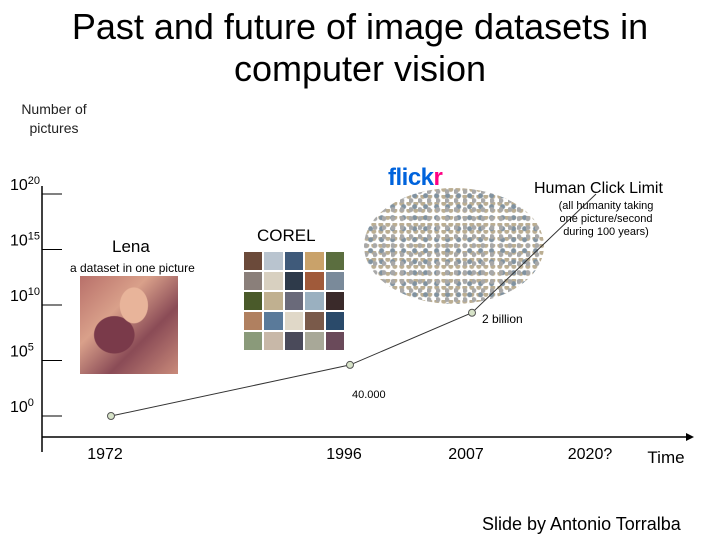 This screenshot has width=720, height=540. Describe the element at coordinates (105, 454) in the screenshot. I see `x-tick-label-0: 1972` at that location.